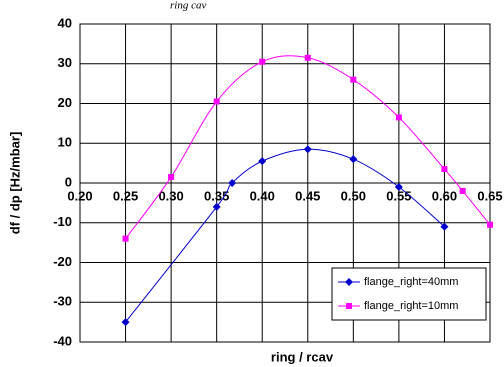 Image resolution: width=504 pixels, height=367 pixels. Describe the element at coordinates (170, 195) in the screenshot. I see `x-tick-label: 0.30` at that location.